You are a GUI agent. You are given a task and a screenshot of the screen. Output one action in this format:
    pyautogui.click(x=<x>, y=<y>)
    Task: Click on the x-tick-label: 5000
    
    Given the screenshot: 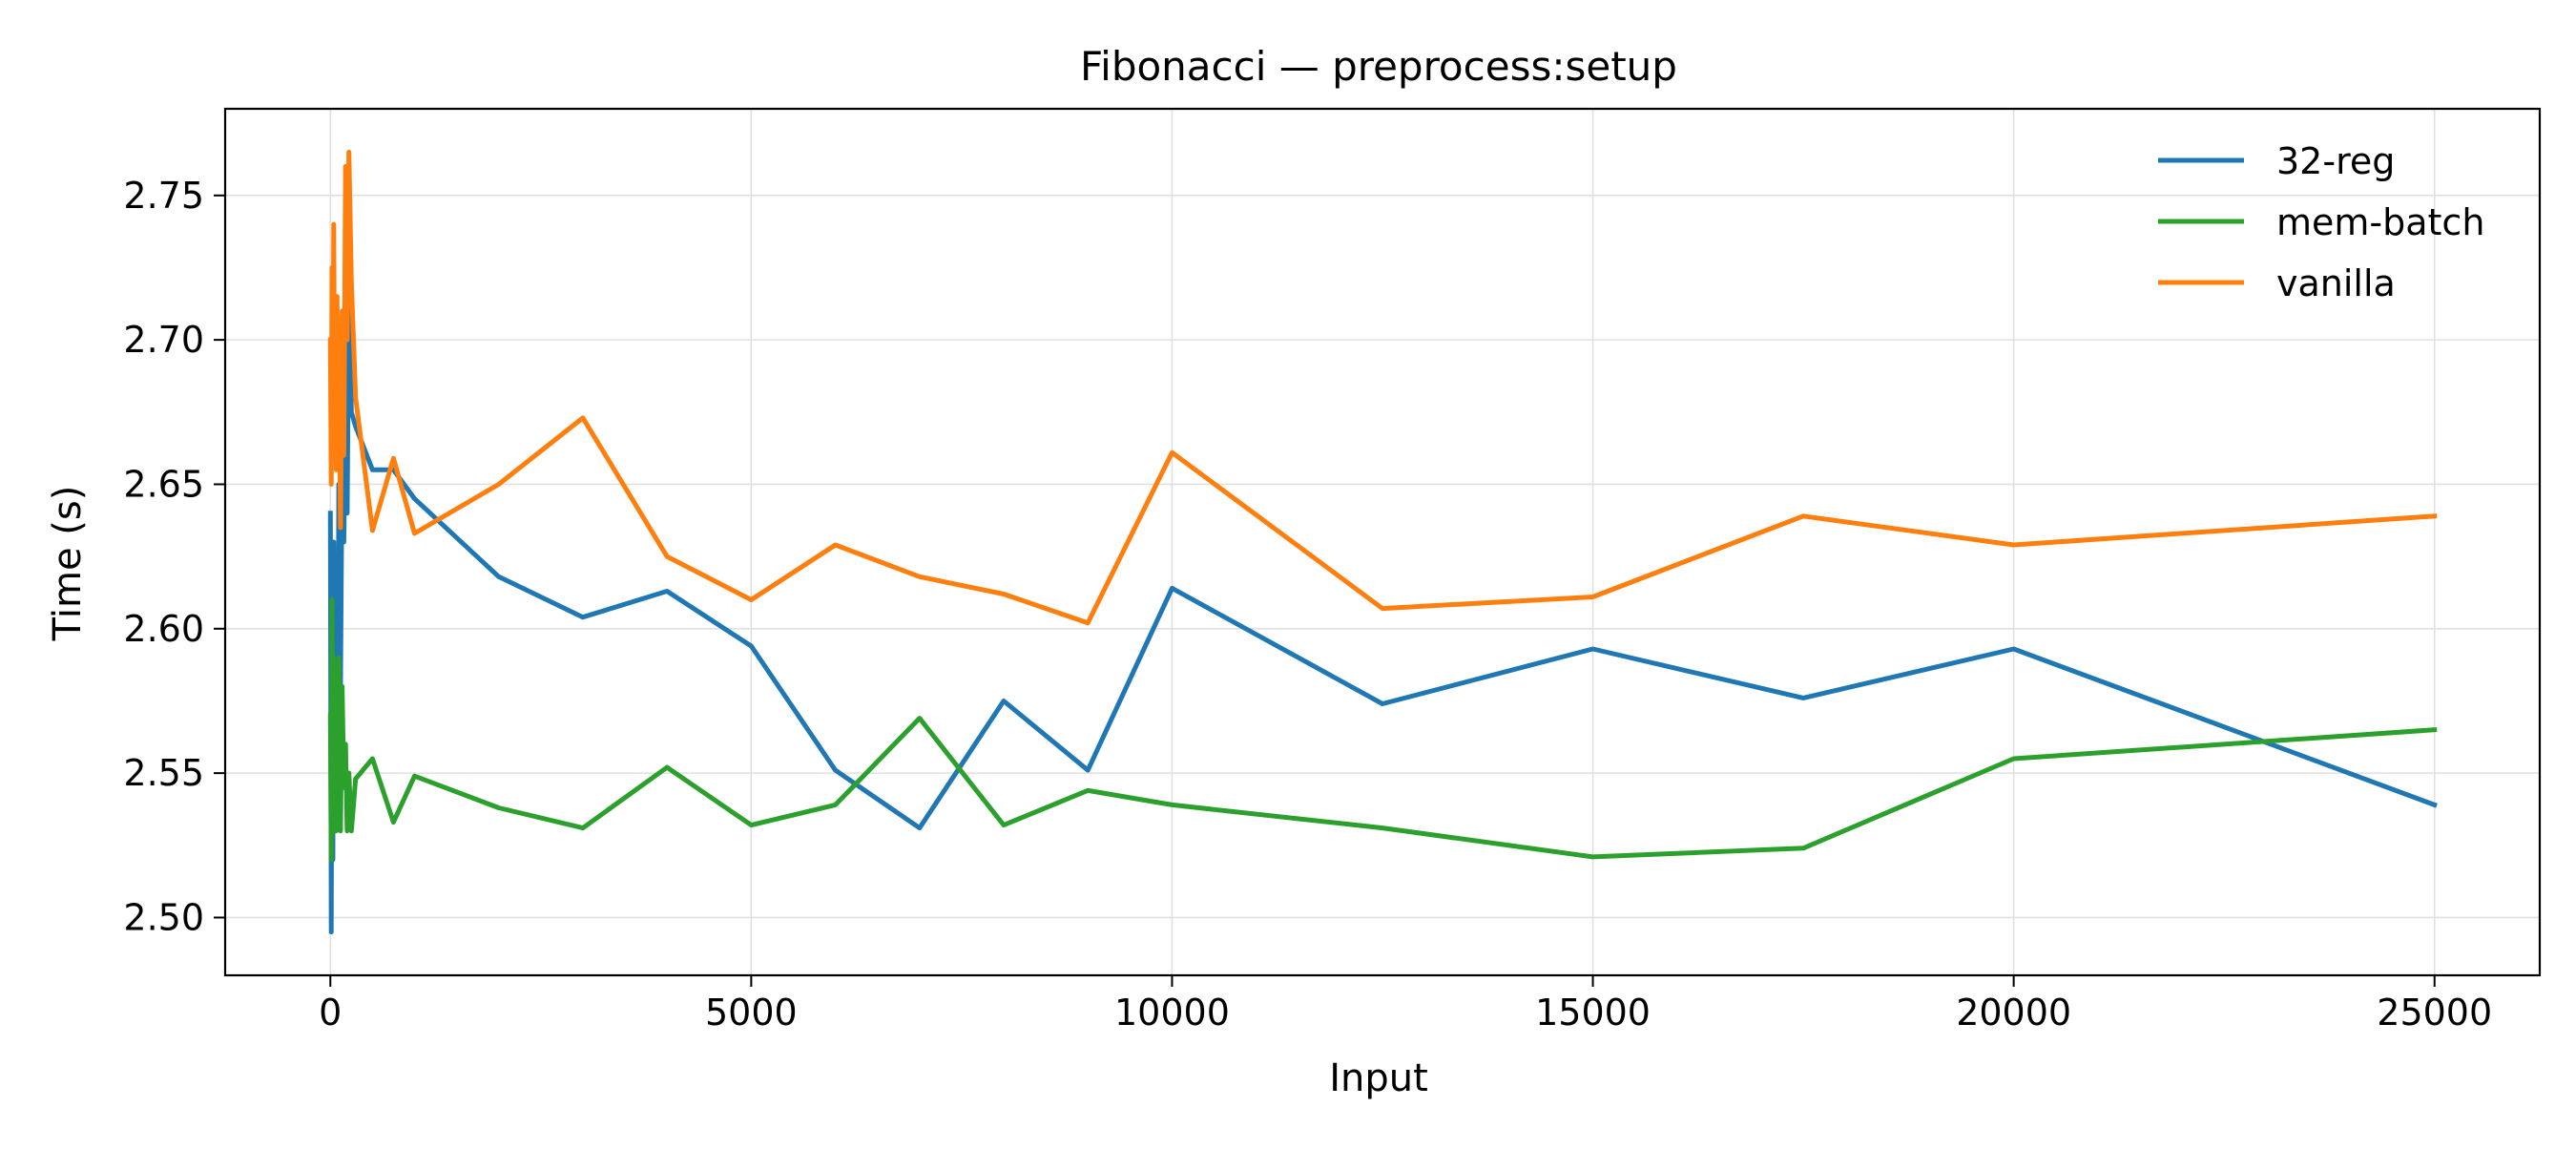 What is the action you would take?
    pyautogui.click(x=751, y=1013)
    